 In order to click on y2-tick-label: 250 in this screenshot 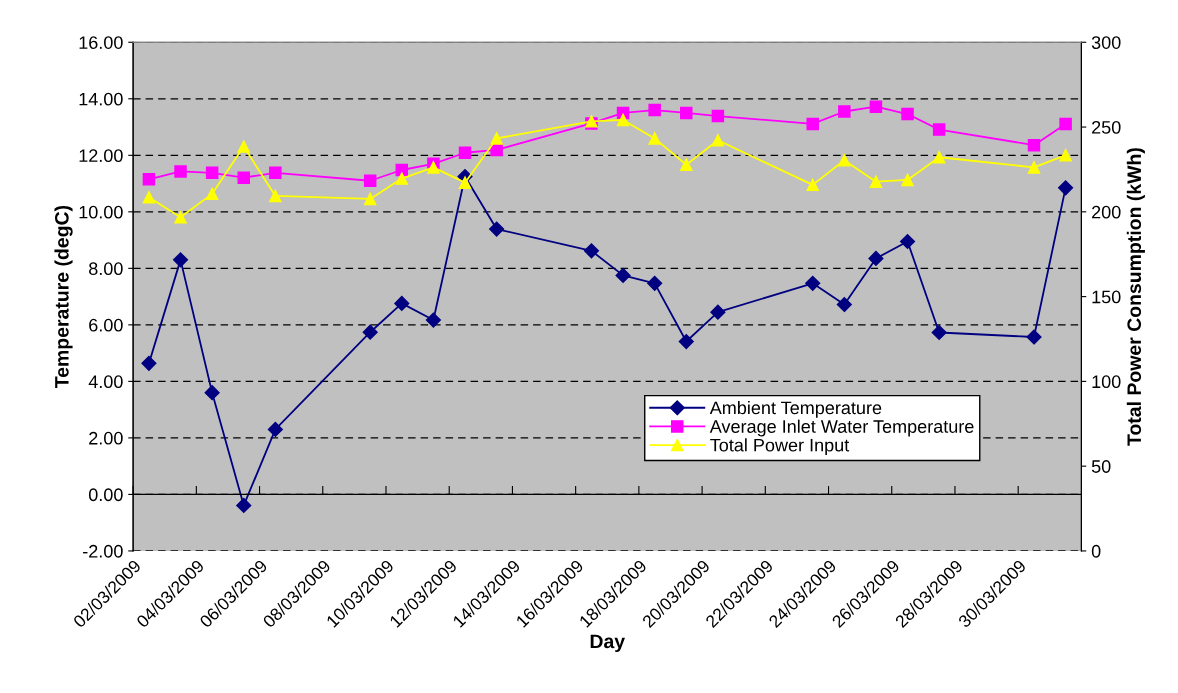, I will do `click(1106, 127)`.